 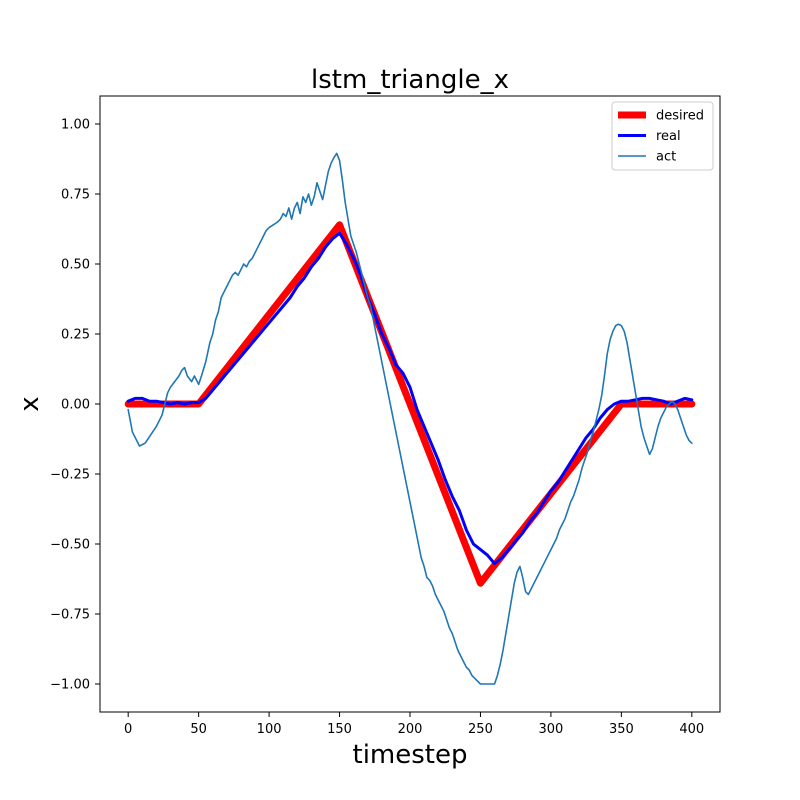 I want to click on legend-label-desired: desired, so click(x=680, y=116).